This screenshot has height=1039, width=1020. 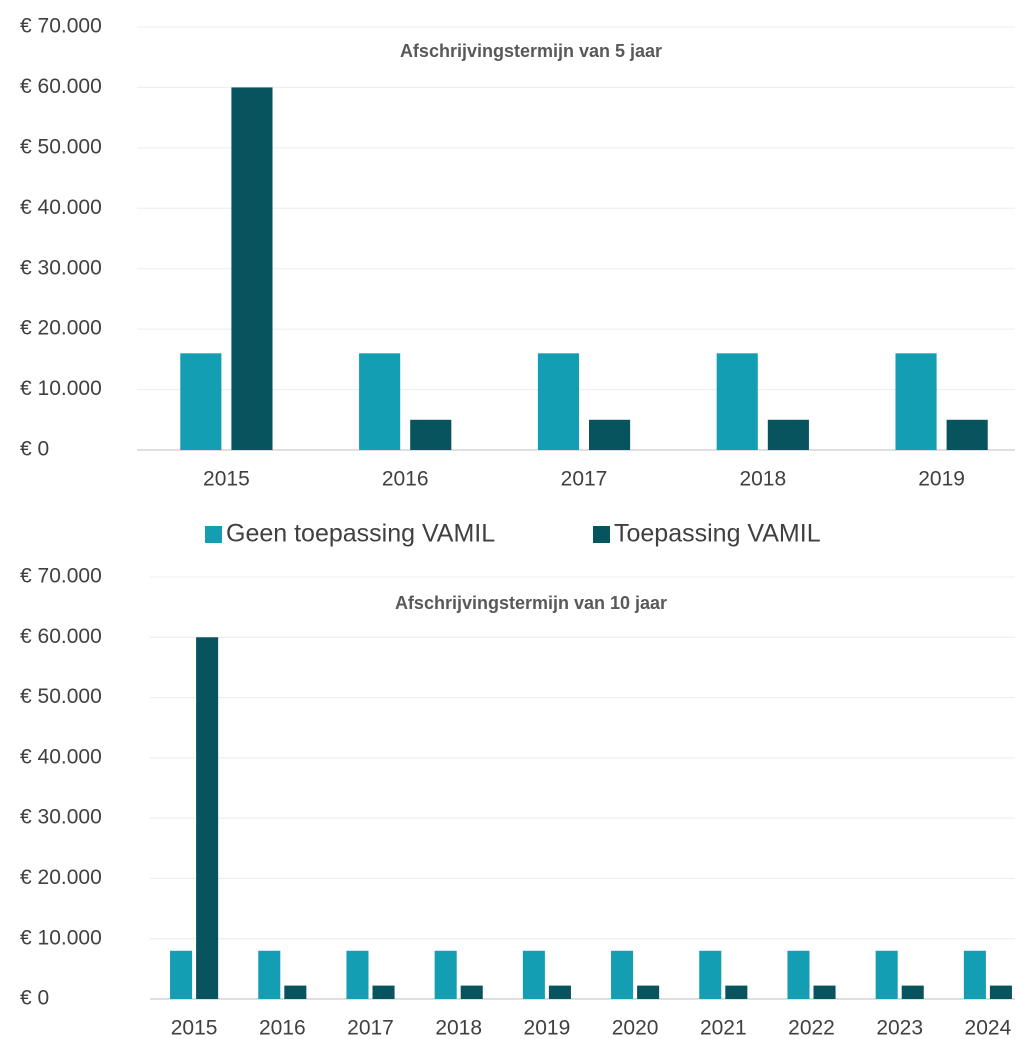 I want to click on x-tick-label: 2021, so click(x=723, y=1028).